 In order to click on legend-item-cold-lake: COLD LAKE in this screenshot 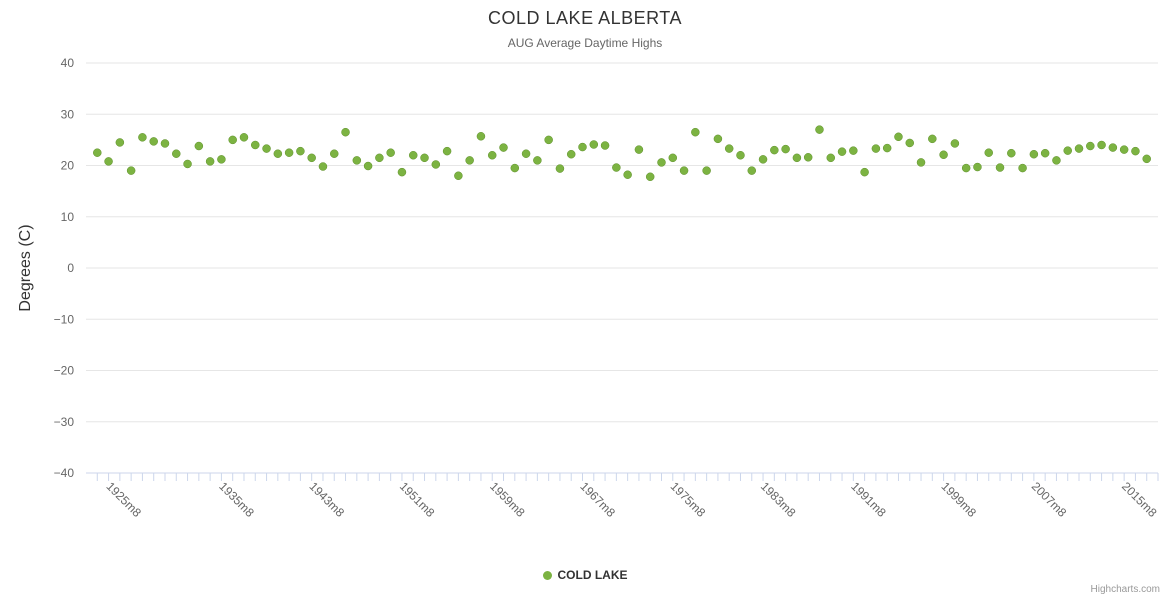, I will do `click(585, 575)`.